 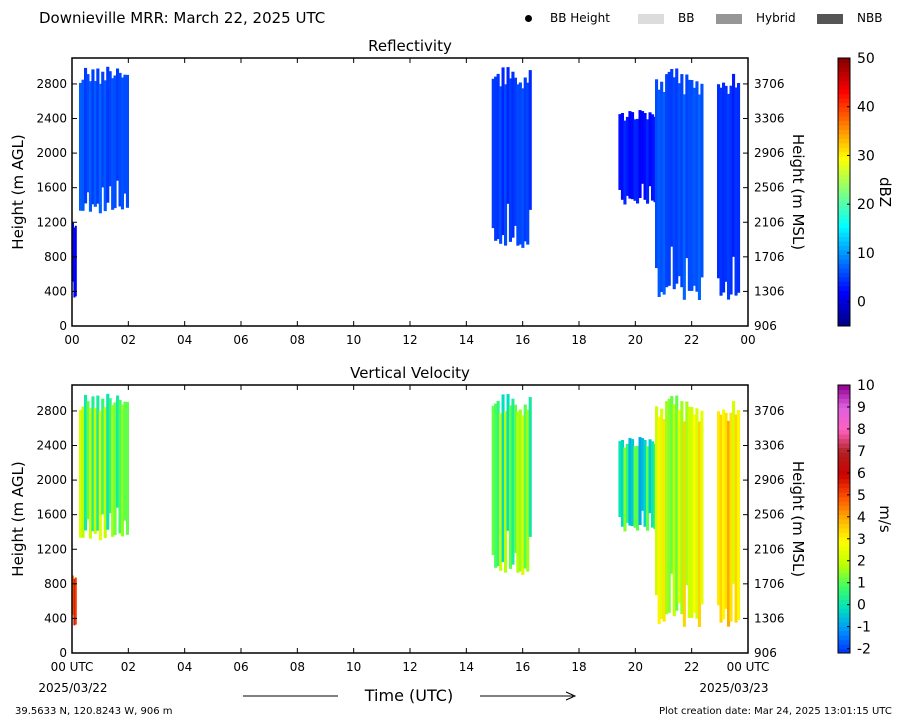 I want to click on colorbar-frame, so click(x=844, y=519).